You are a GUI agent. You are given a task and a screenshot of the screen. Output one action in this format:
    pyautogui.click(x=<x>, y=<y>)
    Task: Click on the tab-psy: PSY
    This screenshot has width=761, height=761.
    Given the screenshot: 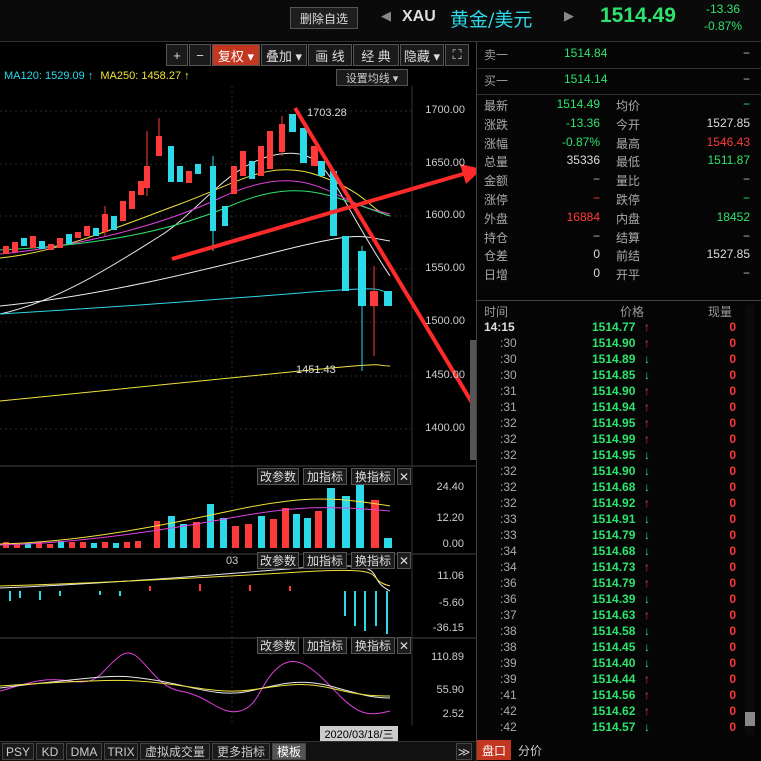 What is the action you would take?
    pyautogui.click(x=18, y=751)
    